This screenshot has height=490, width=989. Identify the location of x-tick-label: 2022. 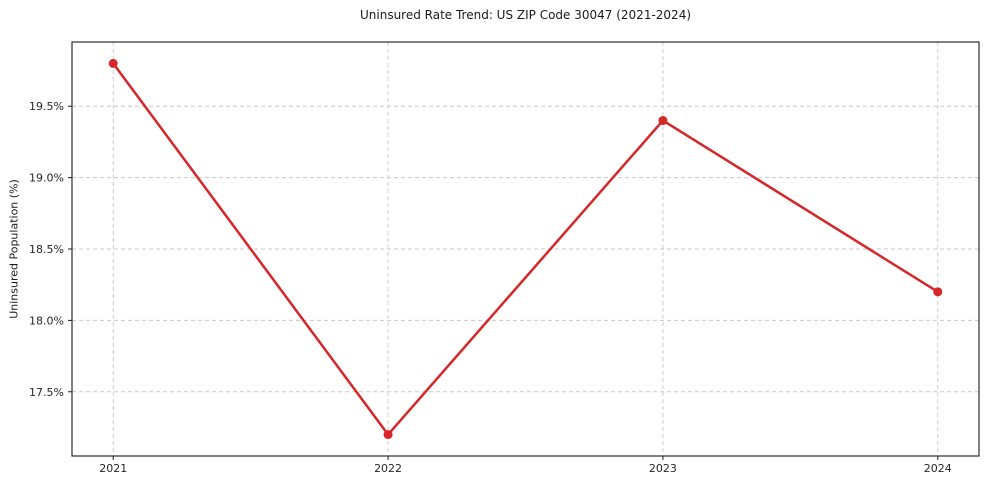
(388, 468).